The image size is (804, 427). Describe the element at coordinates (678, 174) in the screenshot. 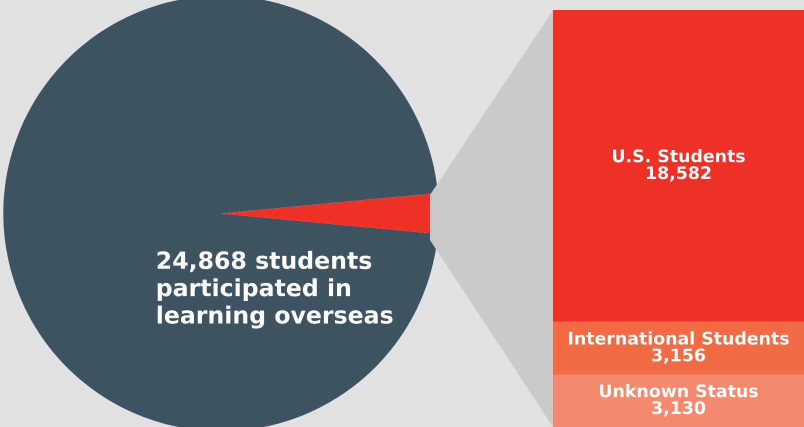

I see `data-label: 18,582` at that location.